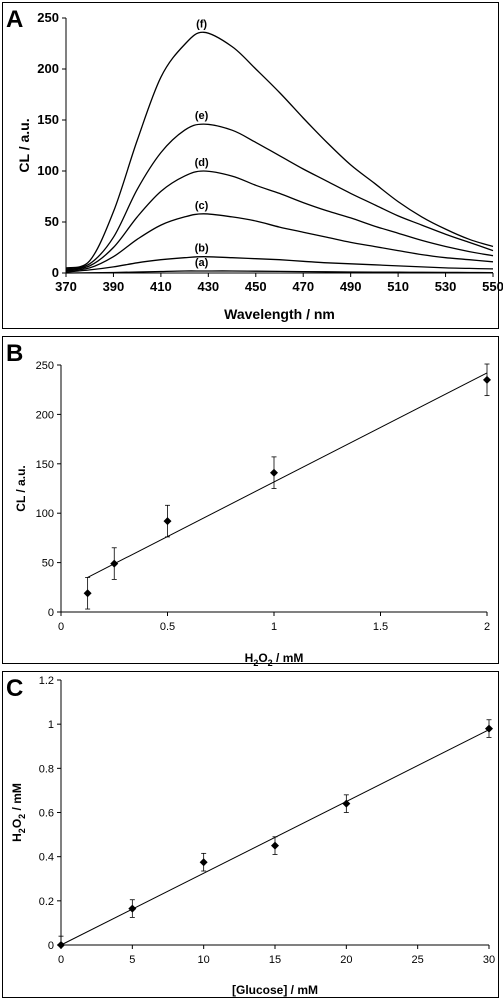 Image resolution: width=503 pixels, height=1000 pixels. I want to click on x-tick-label: 15, so click(275, 960).